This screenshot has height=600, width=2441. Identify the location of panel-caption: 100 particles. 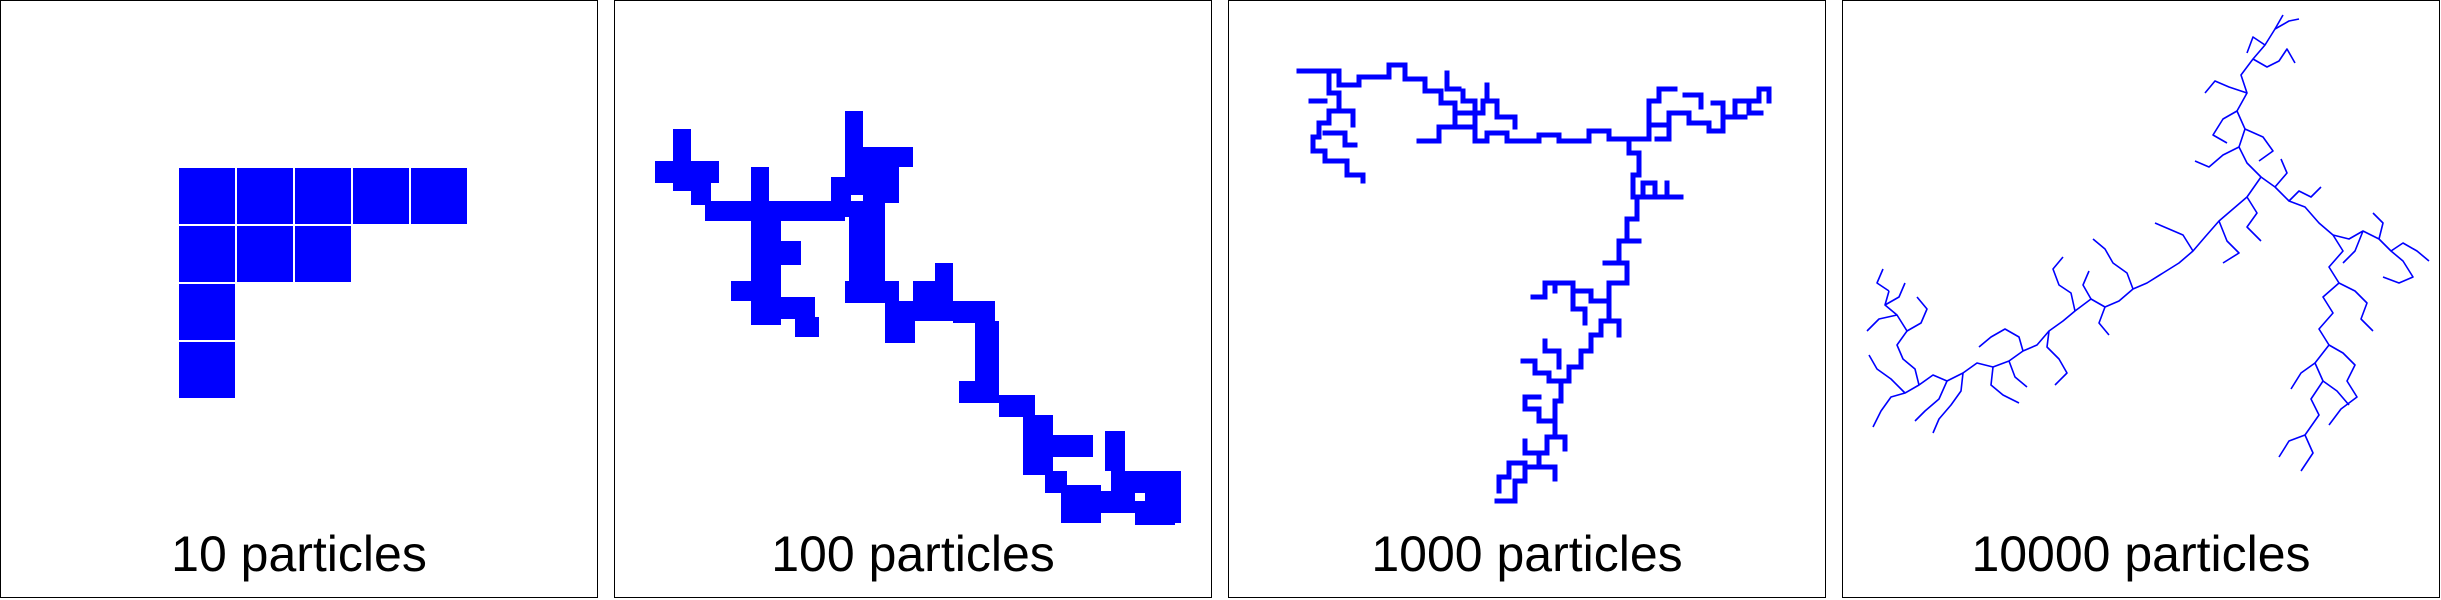
(913, 554).